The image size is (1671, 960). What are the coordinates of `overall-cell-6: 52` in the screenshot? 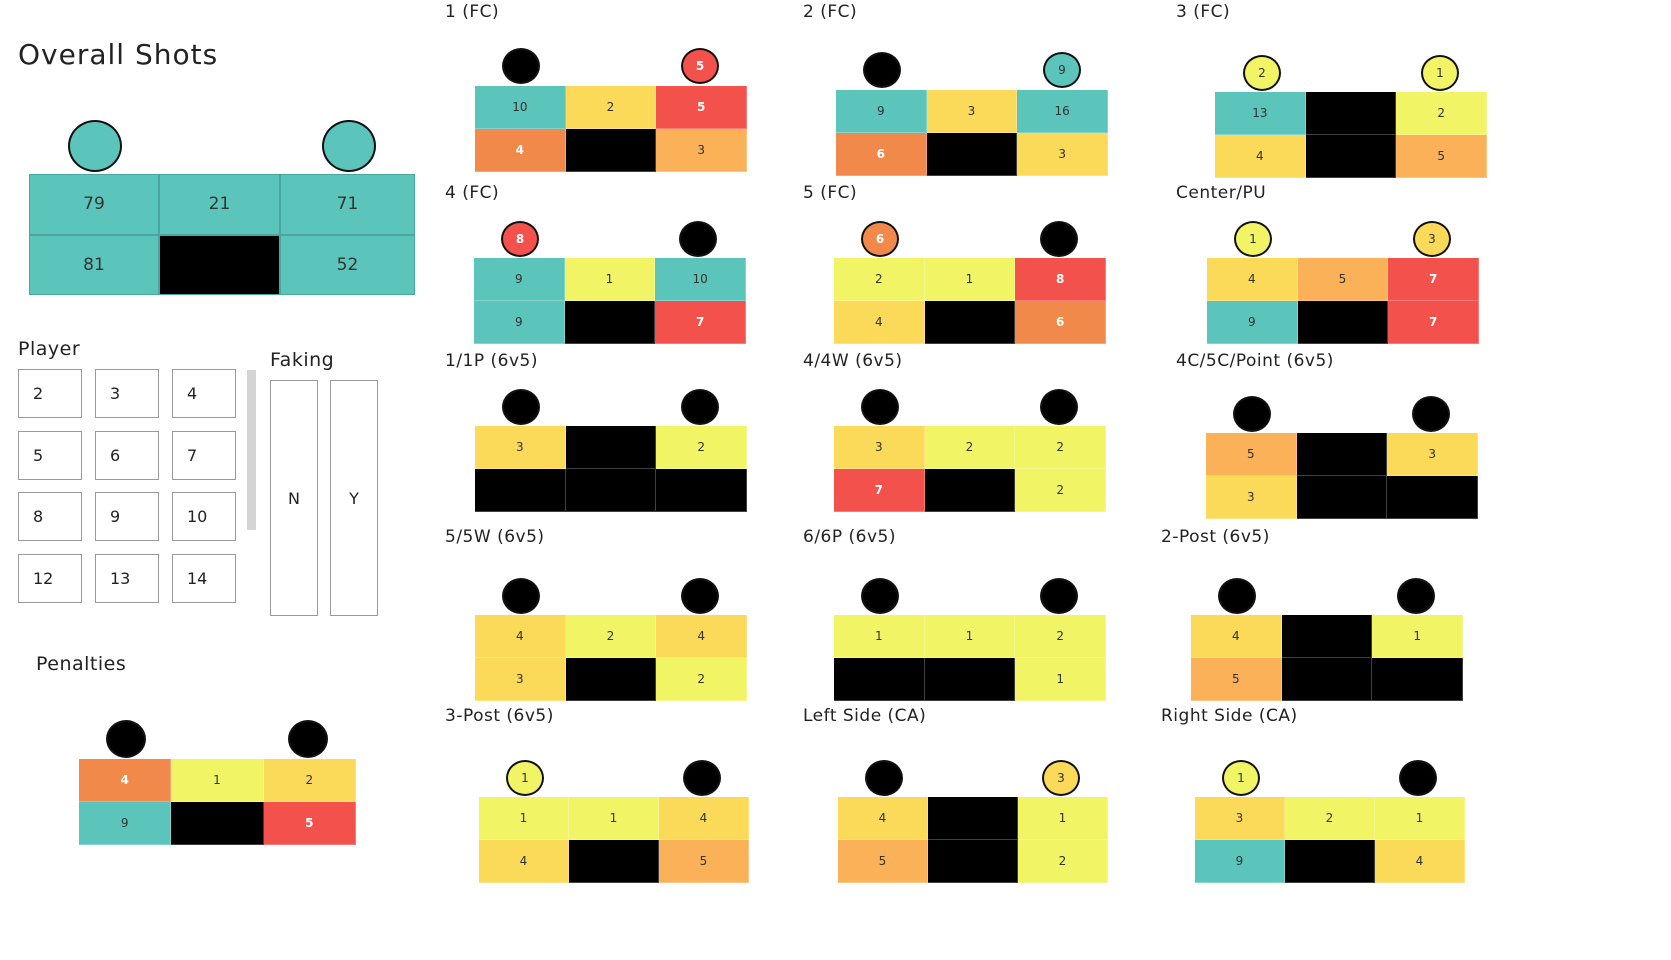 It's located at (347, 264).